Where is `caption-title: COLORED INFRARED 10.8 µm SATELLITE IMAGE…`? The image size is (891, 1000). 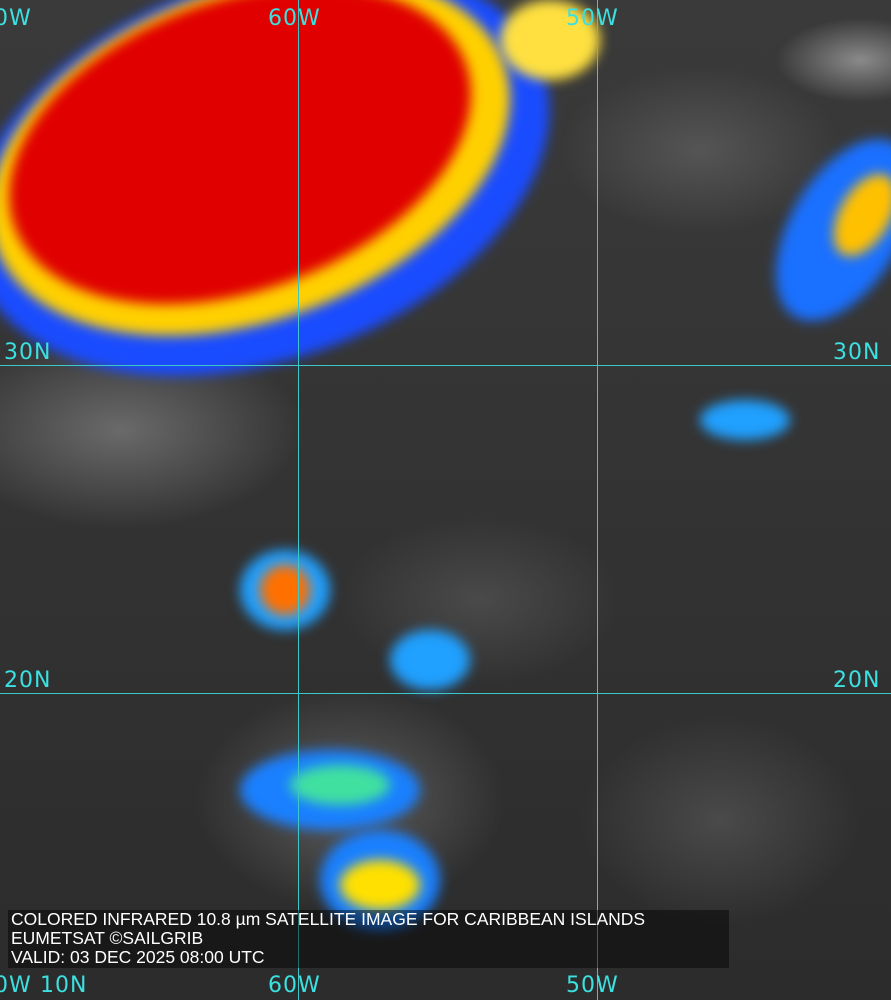
caption-title: COLORED INFRARED 10.8 µm SATELLITE IMAGE… is located at coordinates (328, 919).